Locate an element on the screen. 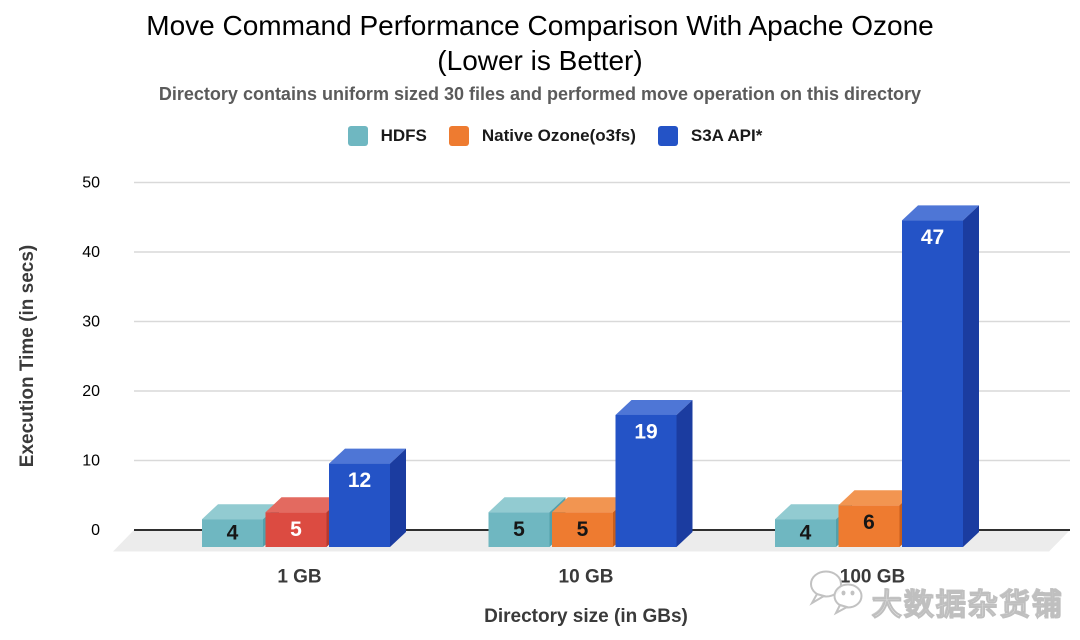 This screenshot has width=1080, height=640. chart-legend: HDFS Native Ozone(o3fs) S3A API* is located at coordinates (540, 136).